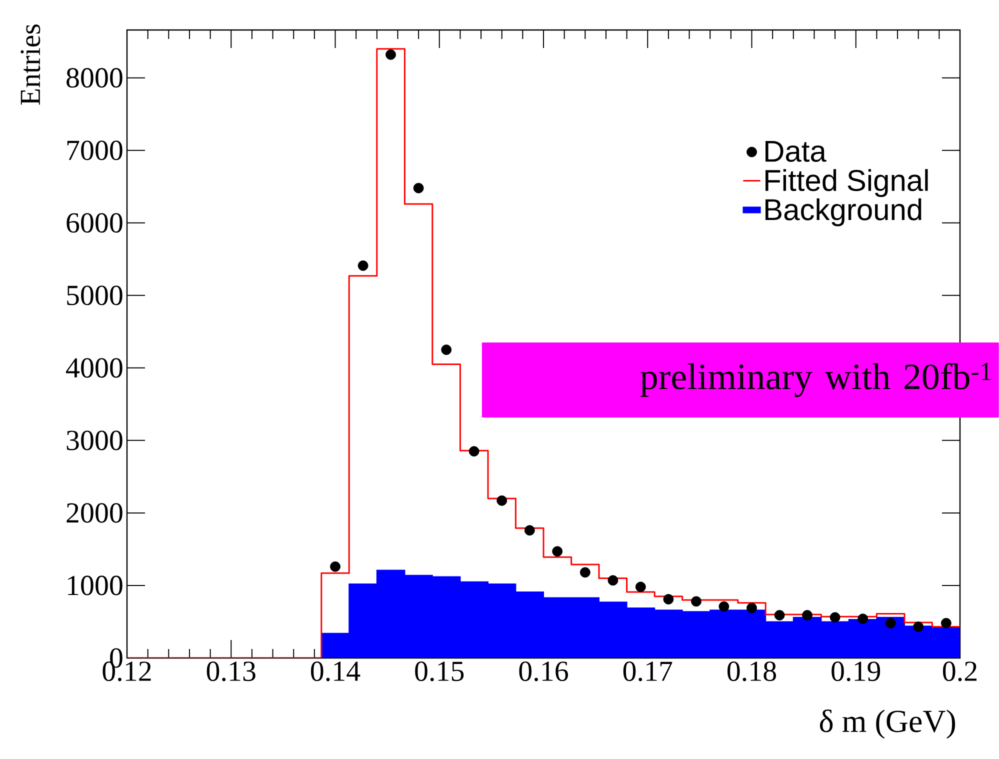  Describe the element at coordinates (844, 212) in the screenshot. I see `legend-label: Background` at that location.